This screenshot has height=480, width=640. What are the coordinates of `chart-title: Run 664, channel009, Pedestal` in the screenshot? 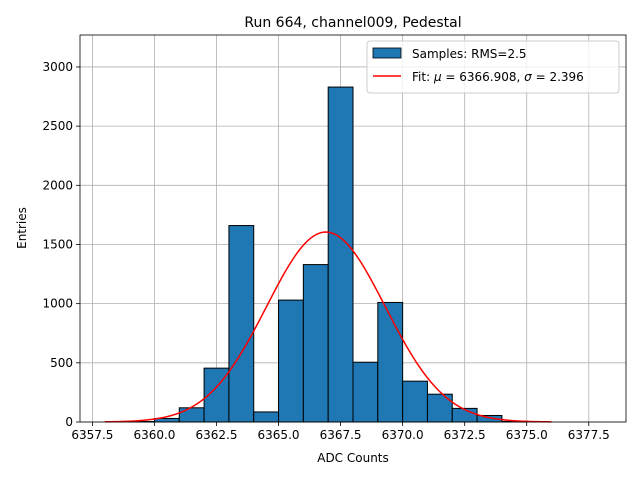 It's located at (352, 23).